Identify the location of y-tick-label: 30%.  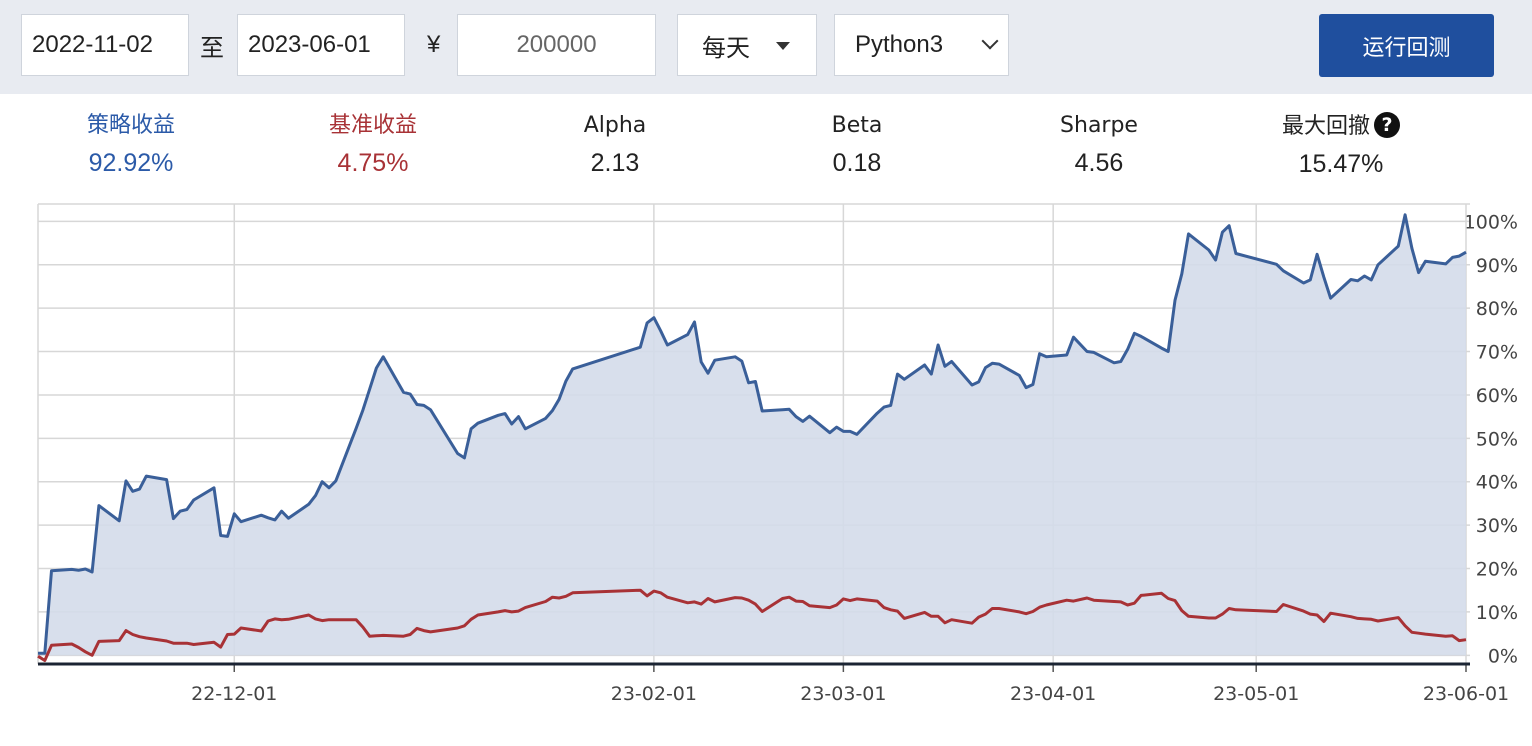
(1497, 526).